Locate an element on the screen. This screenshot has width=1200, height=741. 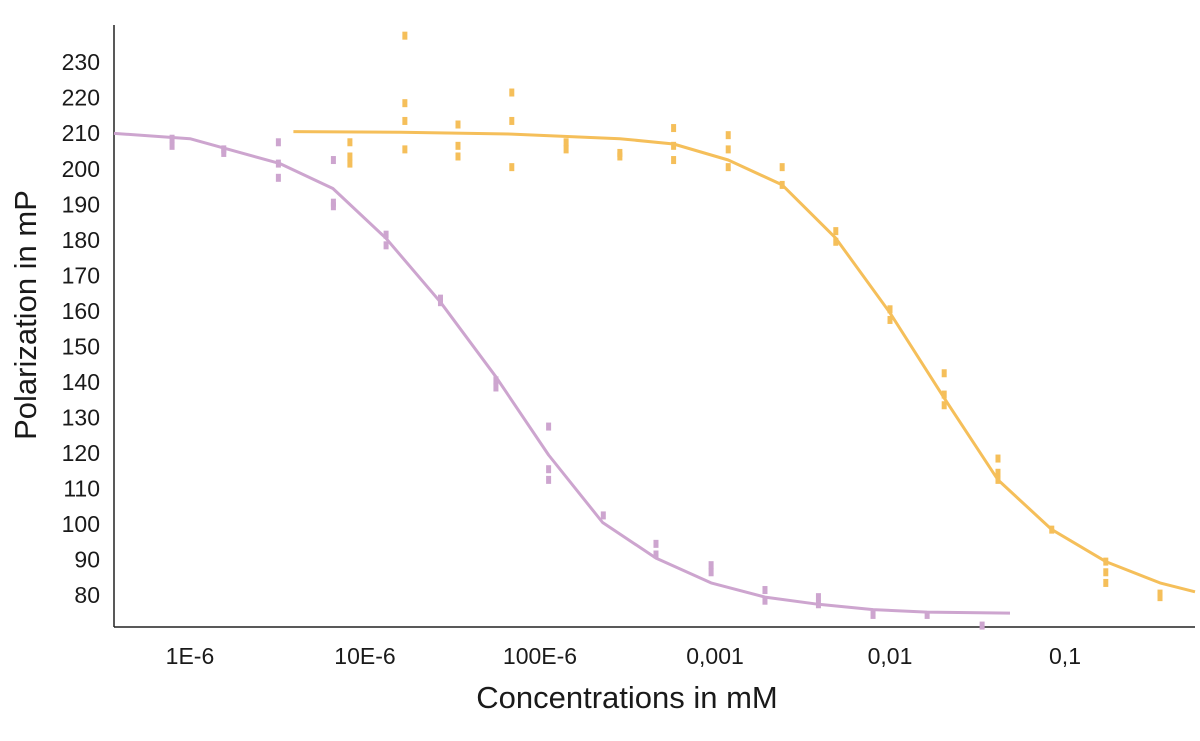
y-tick-label: 80 is located at coordinates (87, 595).